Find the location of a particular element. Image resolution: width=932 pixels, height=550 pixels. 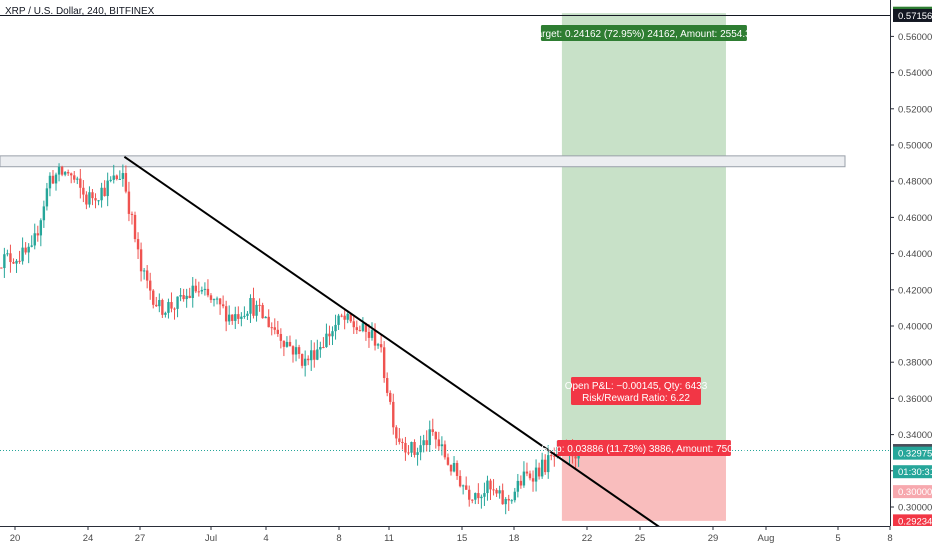

y-tick-label-10: 0.44000 is located at coordinates (915, 254).